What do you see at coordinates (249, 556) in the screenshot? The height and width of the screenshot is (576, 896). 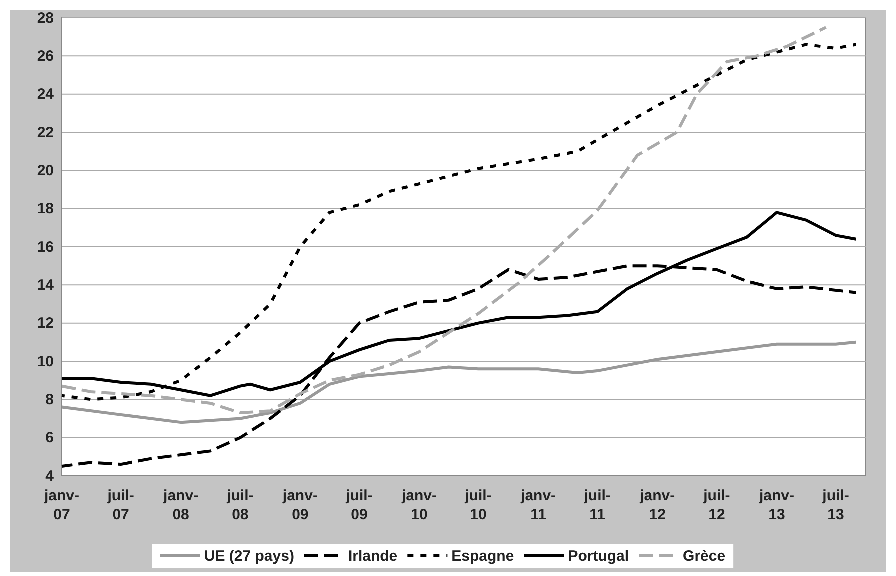 I see `legend-label: UE (27 pays)` at bounding box center [249, 556].